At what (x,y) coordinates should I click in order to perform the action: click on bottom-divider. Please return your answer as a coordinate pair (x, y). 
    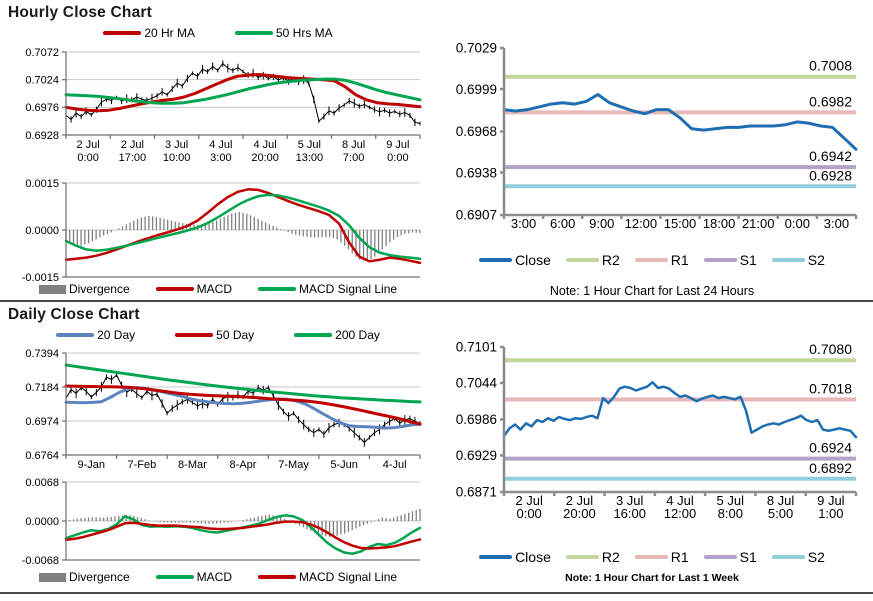
    Looking at the image, I should click on (436, 593).